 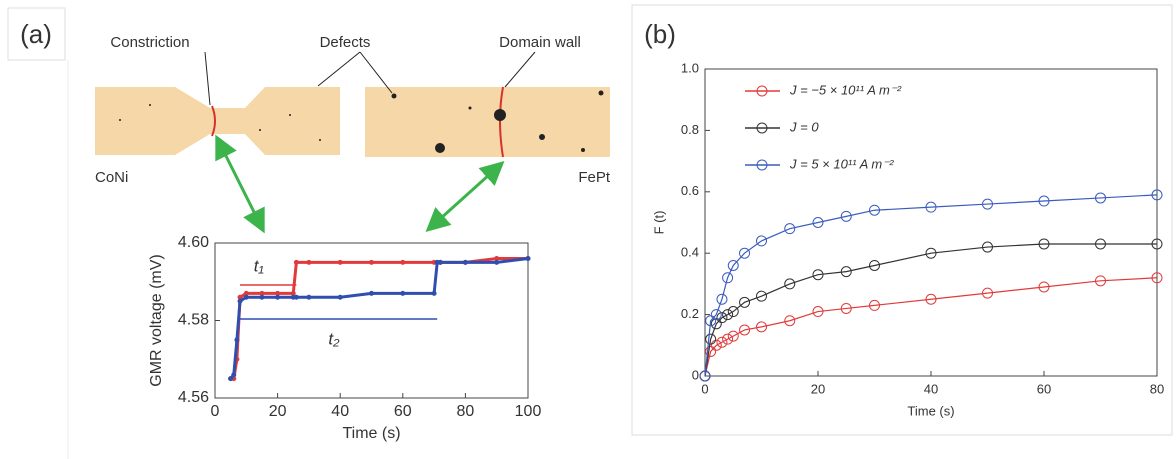 I want to click on y-axis-label: GMR voltage (mV), so click(x=156, y=320).